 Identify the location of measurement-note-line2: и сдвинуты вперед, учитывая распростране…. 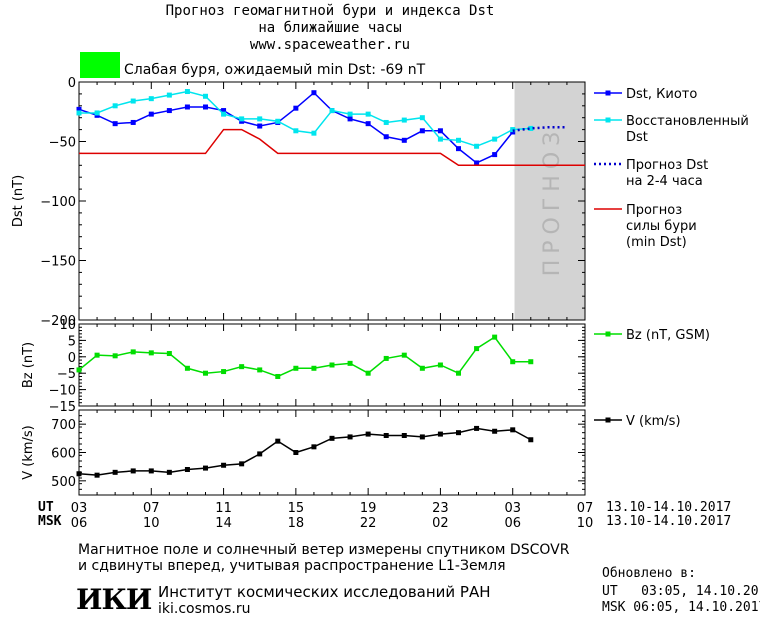
(292, 566).